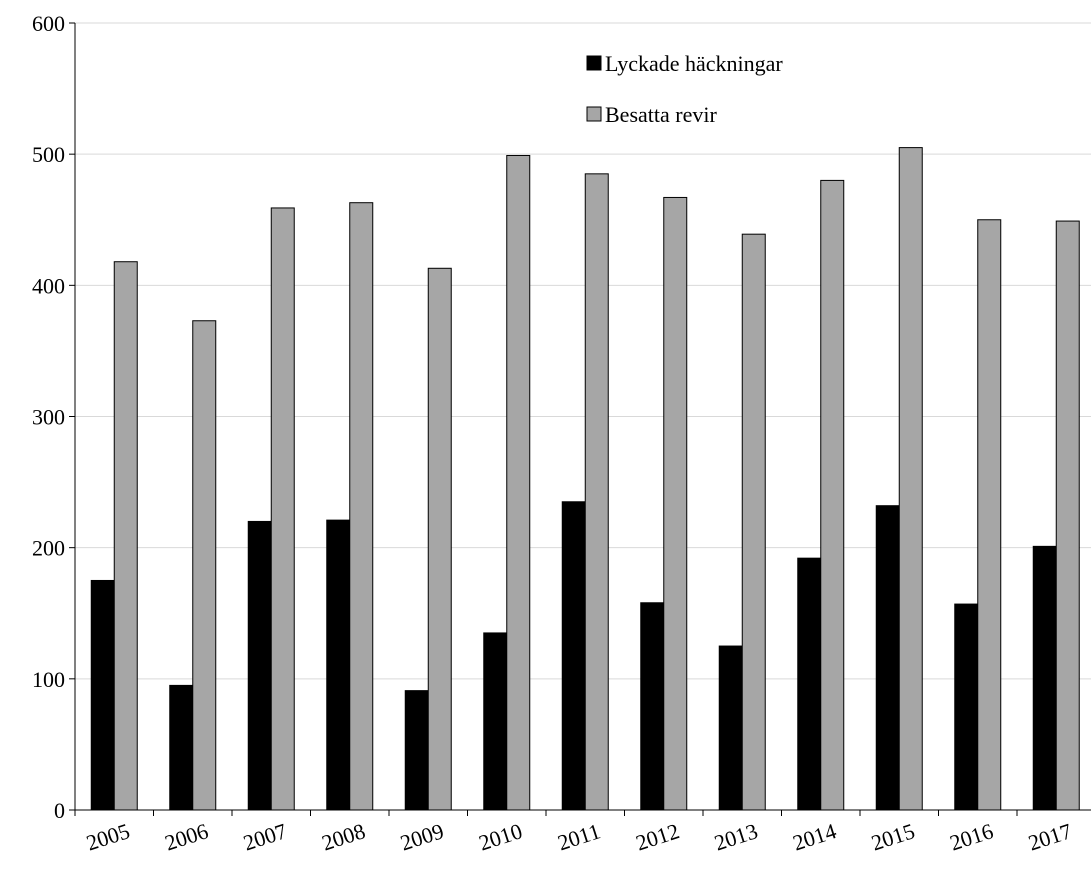 The width and height of the screenshot is (1091, 872). Describe the element at coordinates (573, 656) in the screenshot. I see `bar-lyckade-hackningar-2011` at that location.